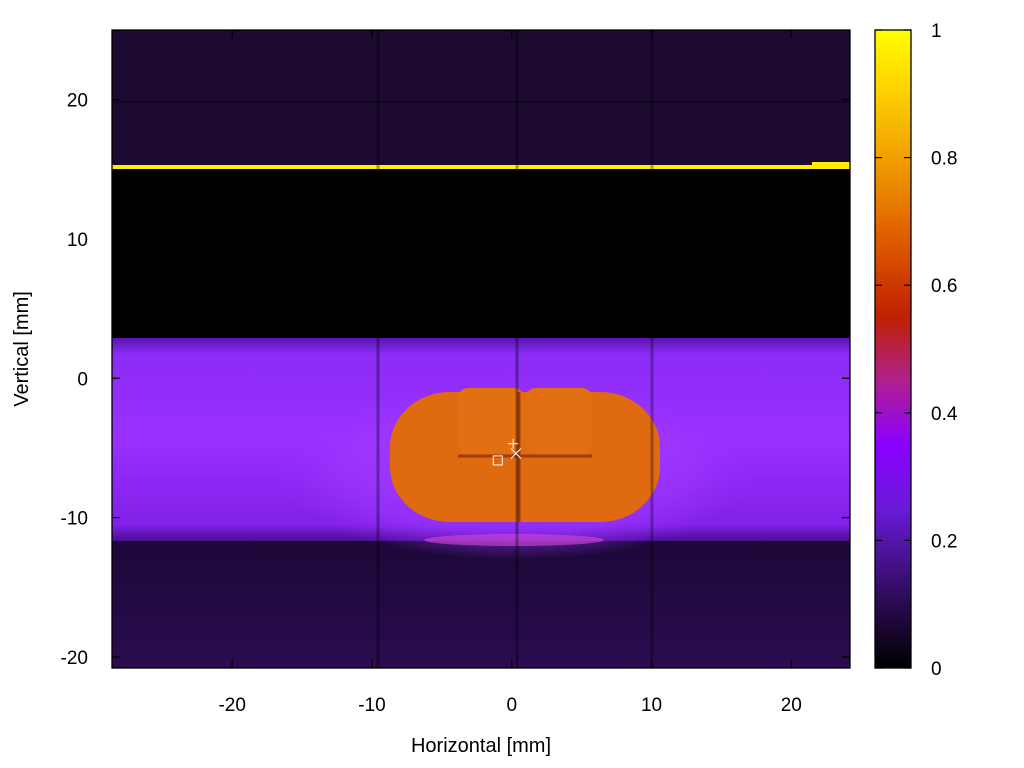 This screenshot has width=1024, height=768. I want to click on y-axis-label: Vertical [mm], so click(22, 349).